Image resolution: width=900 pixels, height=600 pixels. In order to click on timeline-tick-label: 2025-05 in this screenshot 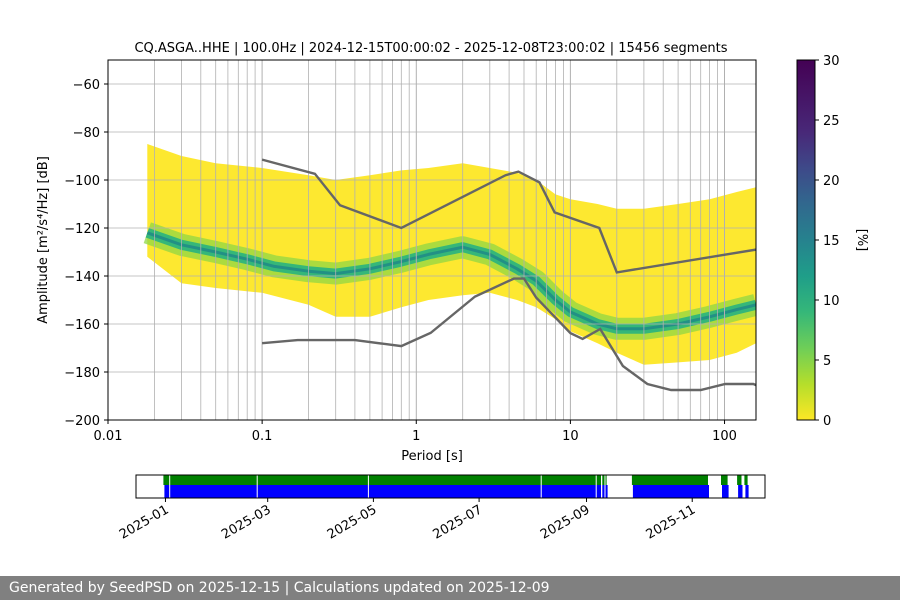, I will do `click(352, 522)`.